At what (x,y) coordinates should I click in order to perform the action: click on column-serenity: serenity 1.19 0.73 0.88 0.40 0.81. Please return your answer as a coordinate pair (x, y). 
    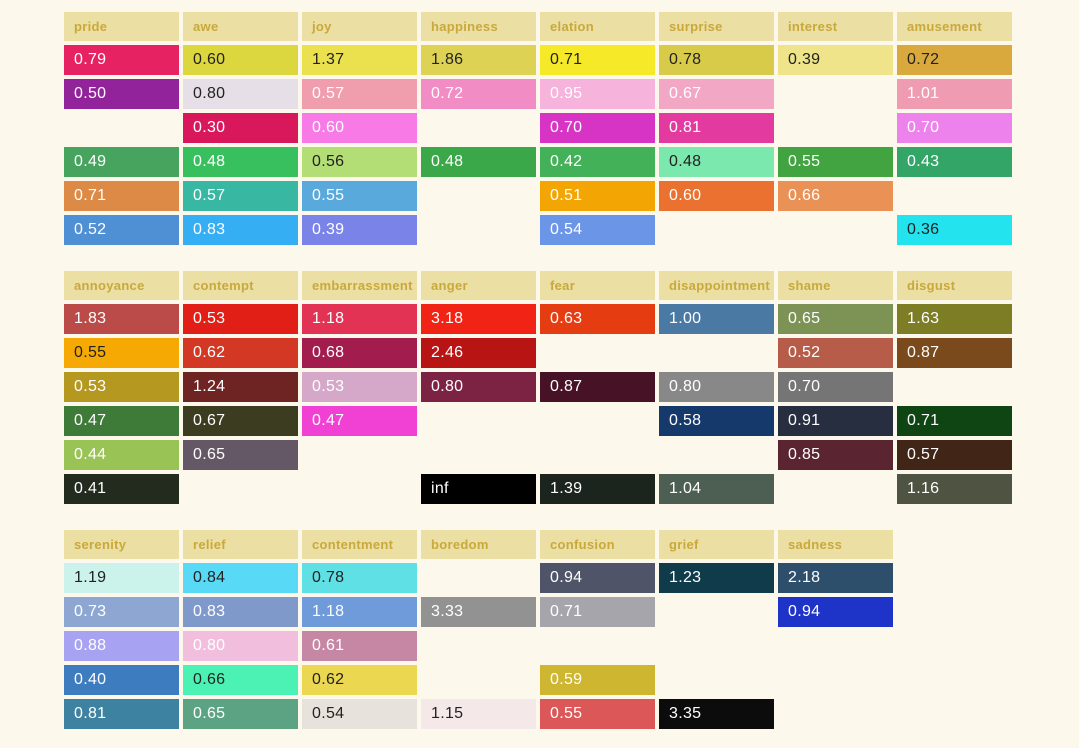
    Looking at the image, I should click on (121, 629).